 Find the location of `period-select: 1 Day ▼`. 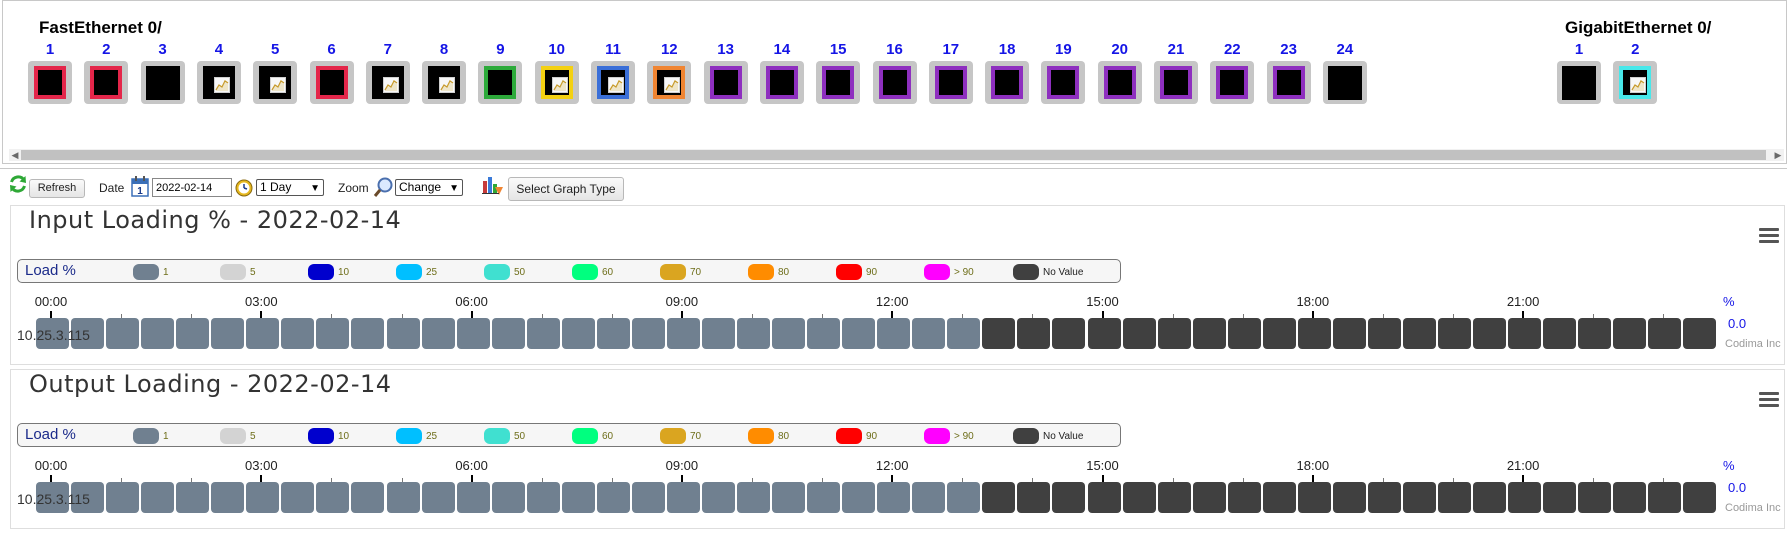

period-select: 1 Day ▼ is located at coordinates (290, 187).